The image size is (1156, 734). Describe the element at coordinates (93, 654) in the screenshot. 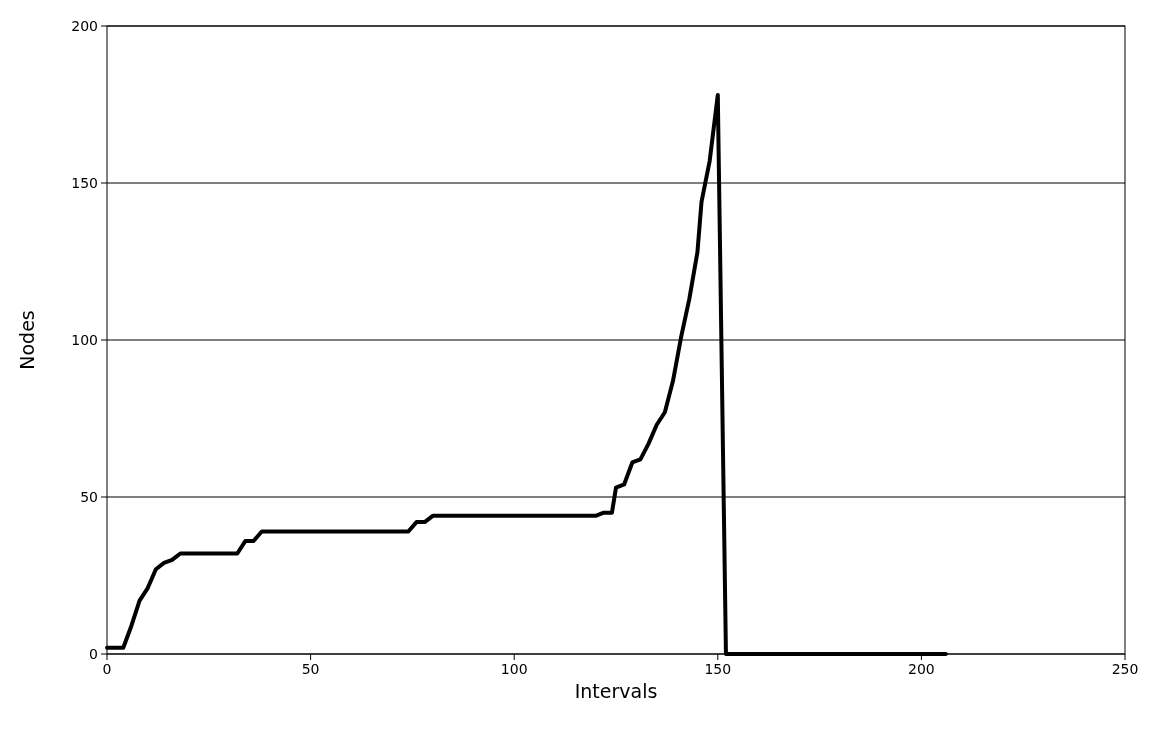

I see `y-tick-label: 0` at that location.